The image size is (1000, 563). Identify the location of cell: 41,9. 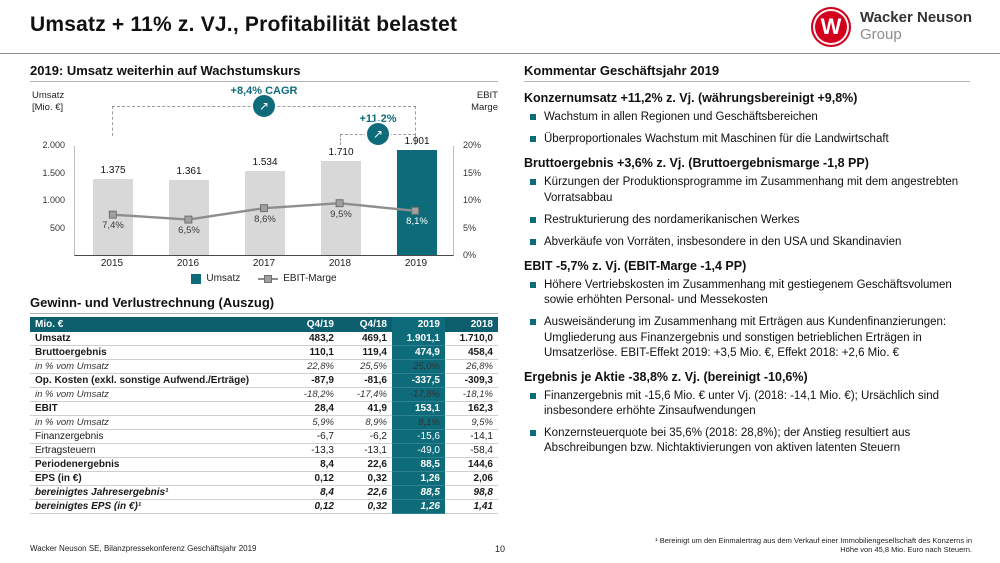
(365, 408).